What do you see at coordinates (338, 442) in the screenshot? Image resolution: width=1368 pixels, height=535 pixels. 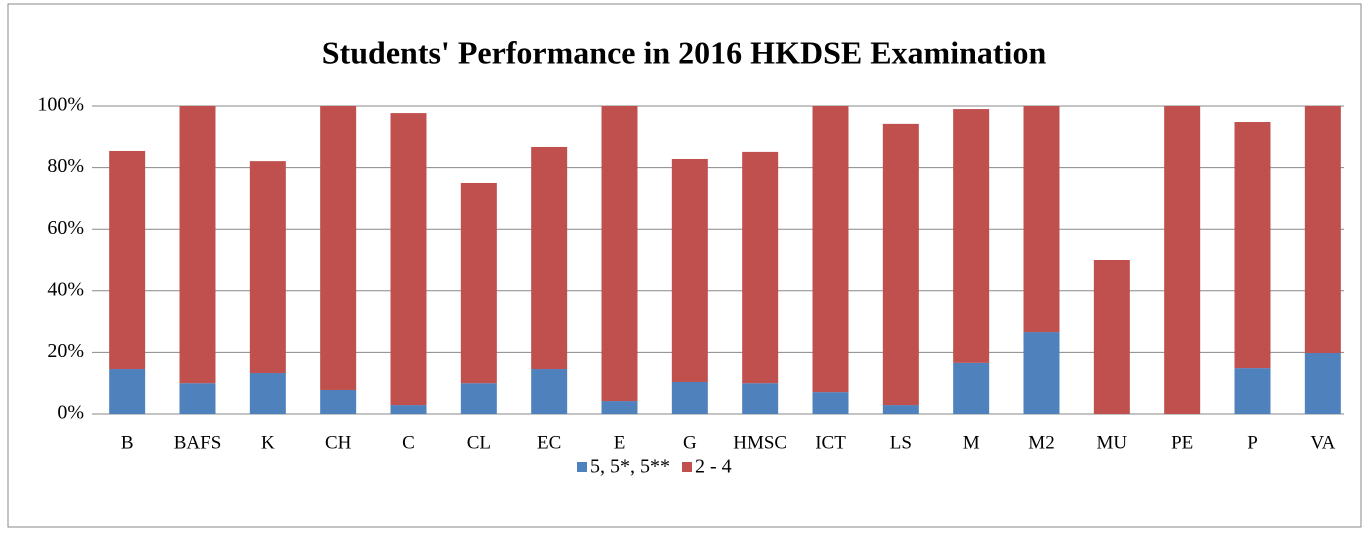 I see `x-tick-label: CH` at bounding box center [338, 442].